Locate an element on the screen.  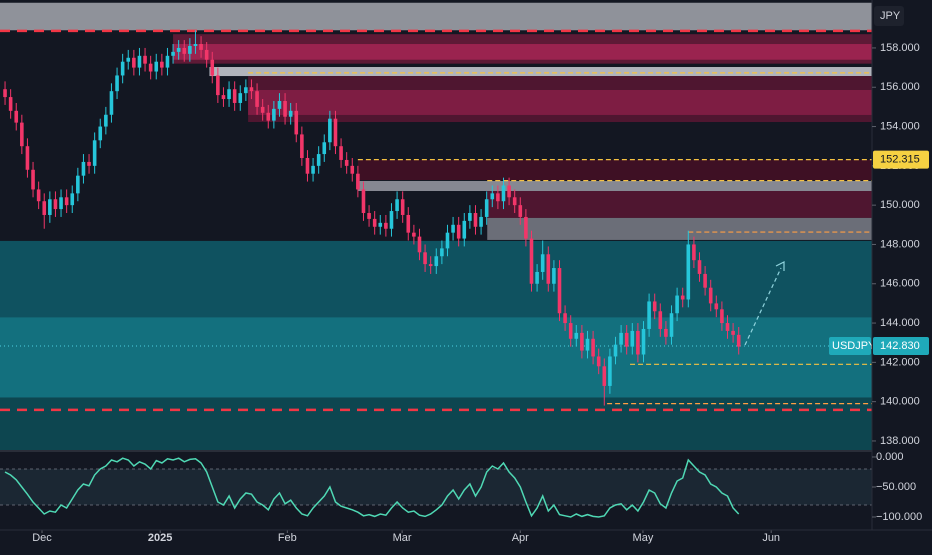
last-price-label: 142.830 is located at coordinates (900, 346).